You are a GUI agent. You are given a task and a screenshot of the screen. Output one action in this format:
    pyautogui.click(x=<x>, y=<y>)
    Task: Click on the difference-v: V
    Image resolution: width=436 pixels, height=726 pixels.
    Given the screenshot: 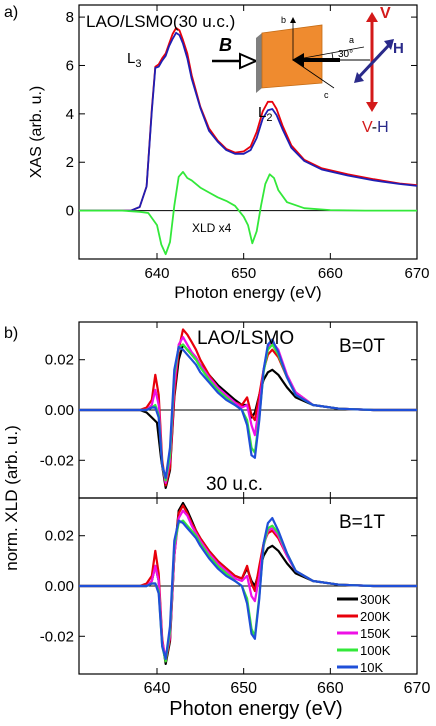 What is the action you would take?
    pyautogui.click(x=367, y=127)
    